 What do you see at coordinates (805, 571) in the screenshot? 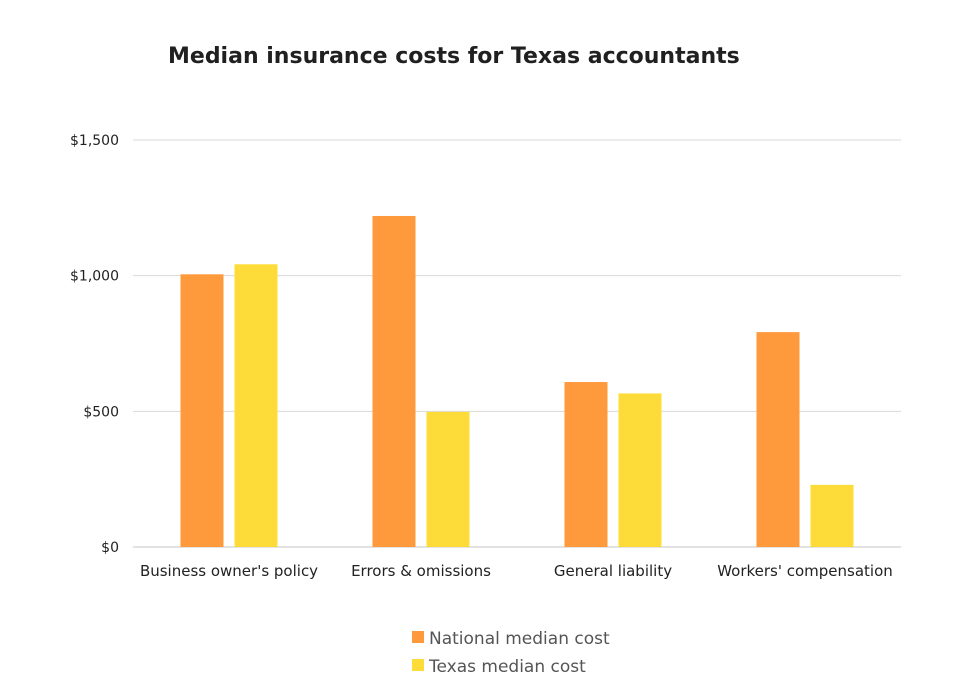
I see `x-tick-label: Workers' compensation` at bounding box center [805, 571].